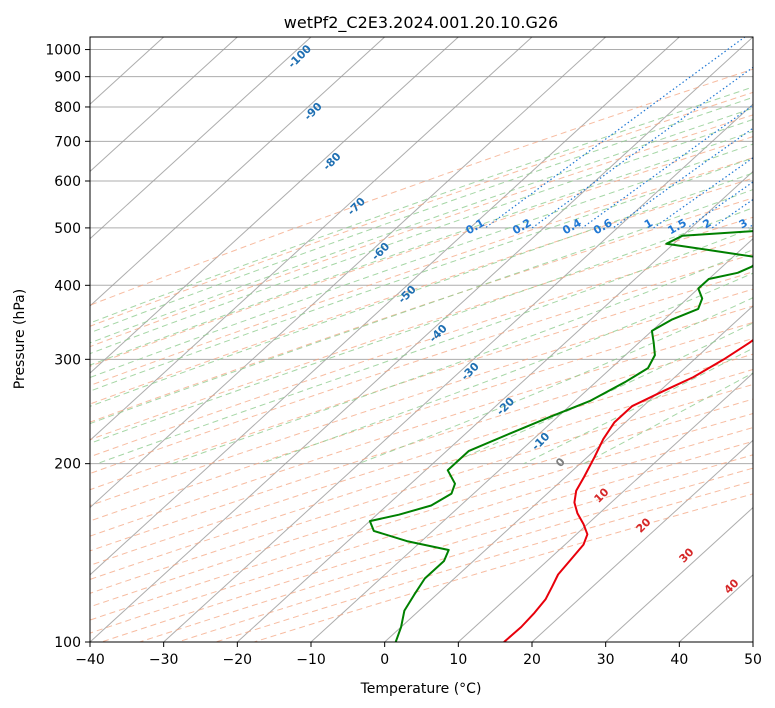  I want to click on moist-adiabat-line, so click(601, 393).